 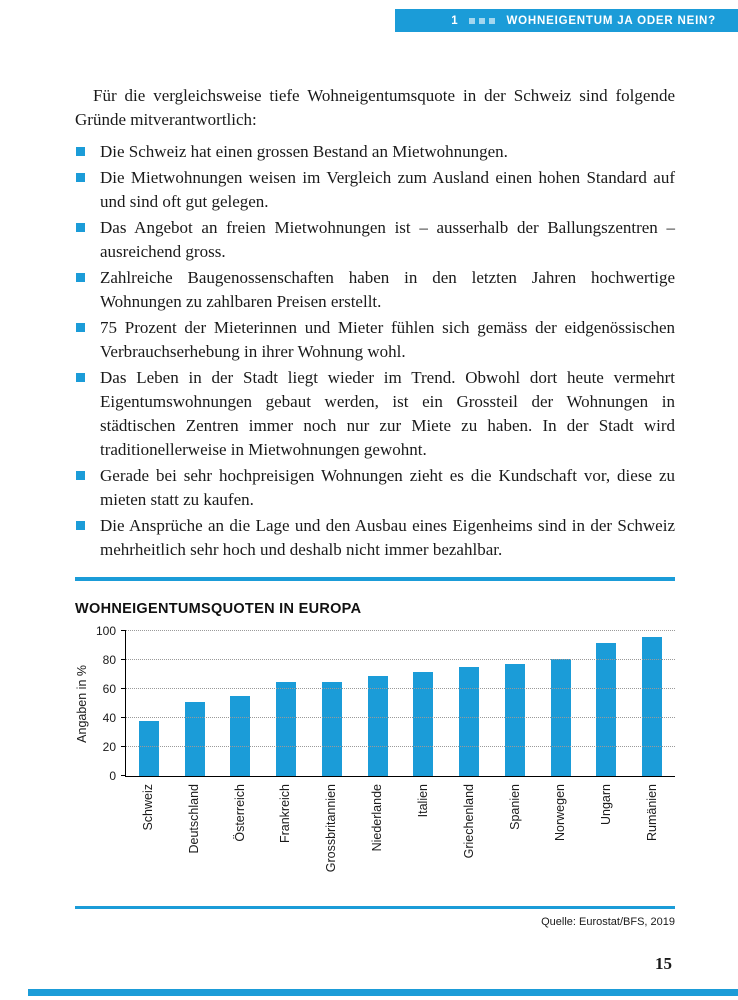 What do you see at coordinates (375, 907) in the screenshot?
I see `divider-bottom` at bounding box center [375, 907].